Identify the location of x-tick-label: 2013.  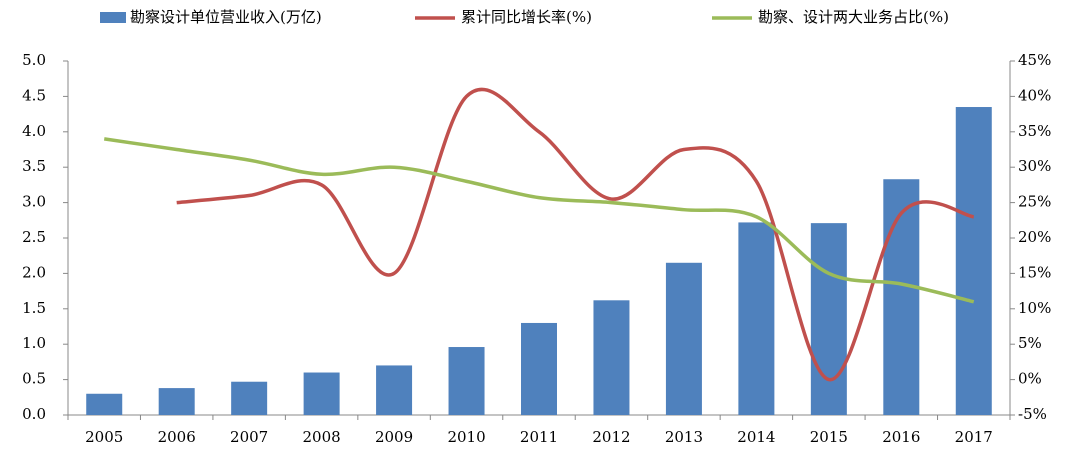
(684, 437).